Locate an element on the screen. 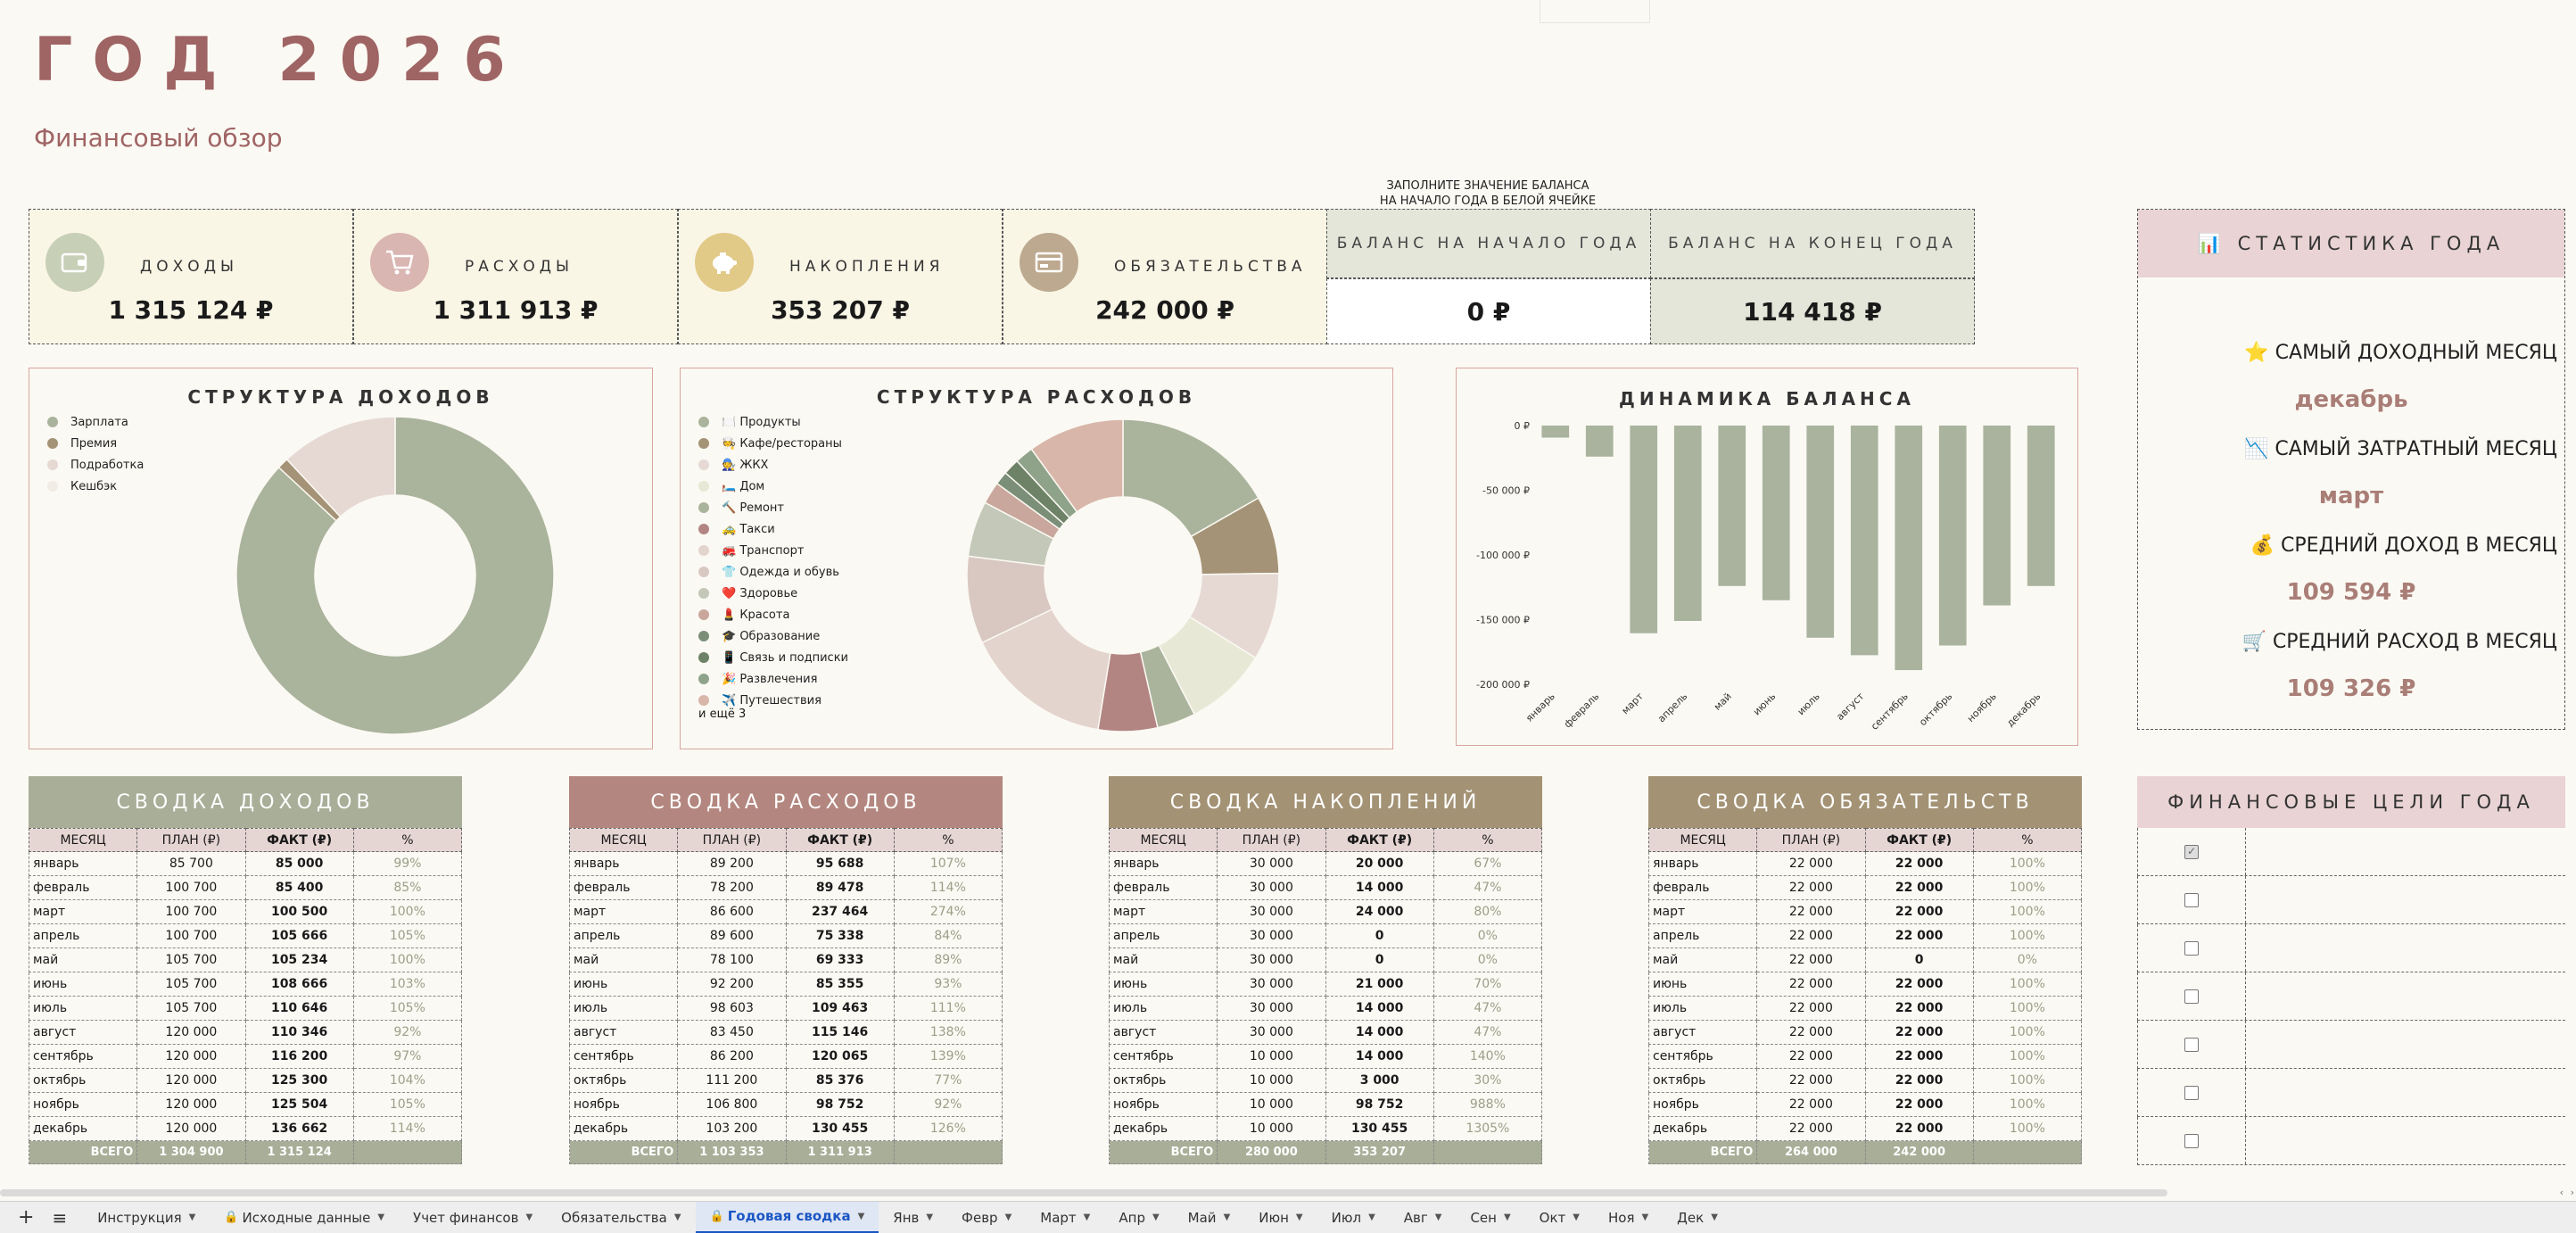  table-cell: 93% is located at coordinates (948, 985).